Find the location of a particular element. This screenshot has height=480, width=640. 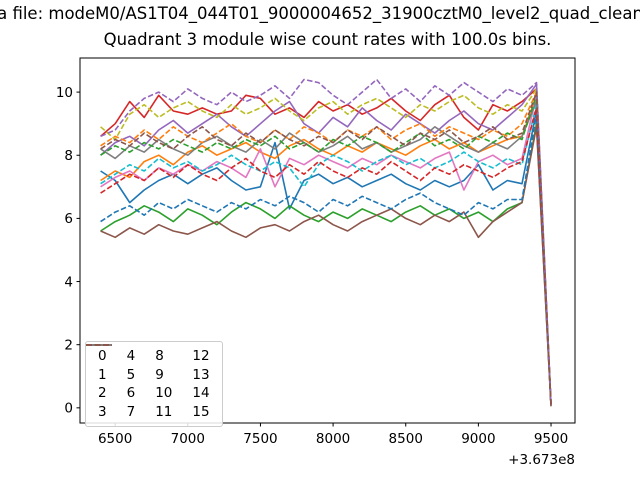

legend-item-7: 7 is located at coordinates (111, 382).